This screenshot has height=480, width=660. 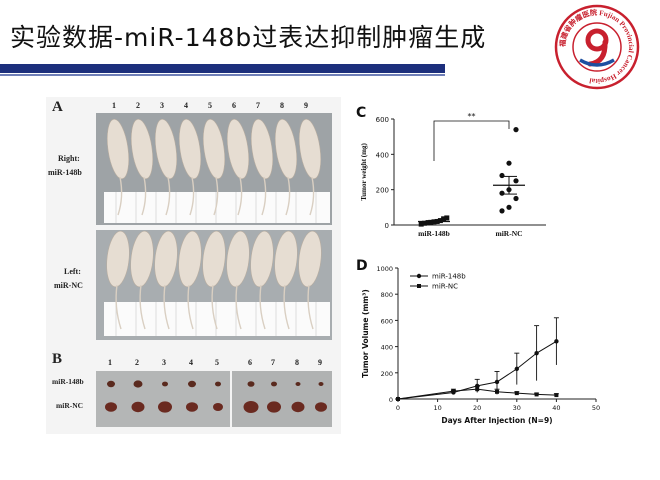 What do you see at coordinates (382, 120) in the screenshot?
I see `c-y-tick-label: 600` at bounding box center [382, 120].